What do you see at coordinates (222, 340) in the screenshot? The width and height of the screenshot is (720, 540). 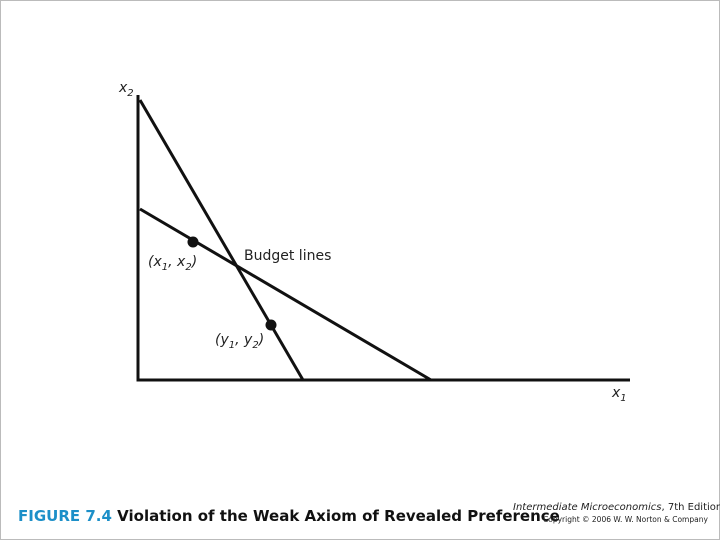 I see `label-text: (y` at bounding box center [222, 340].